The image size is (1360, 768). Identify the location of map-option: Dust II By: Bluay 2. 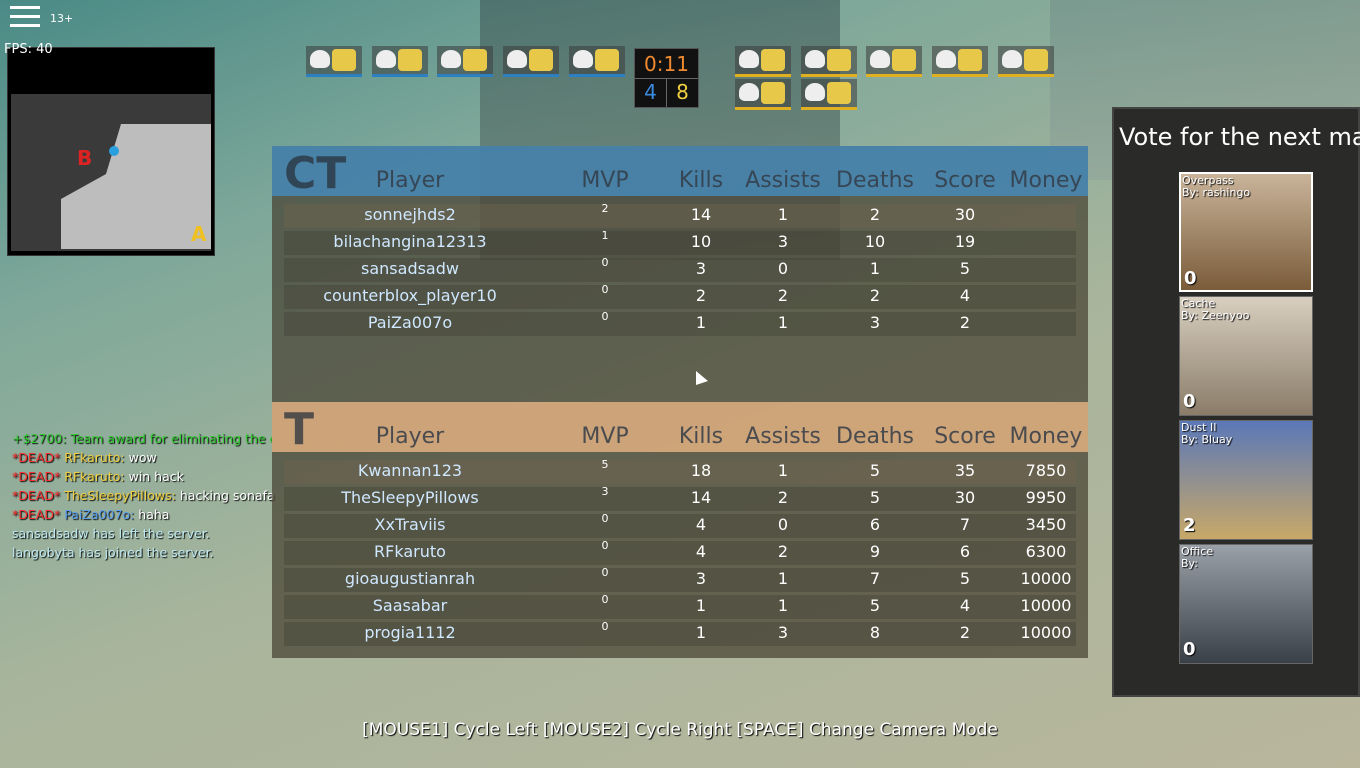
(1246, 480).